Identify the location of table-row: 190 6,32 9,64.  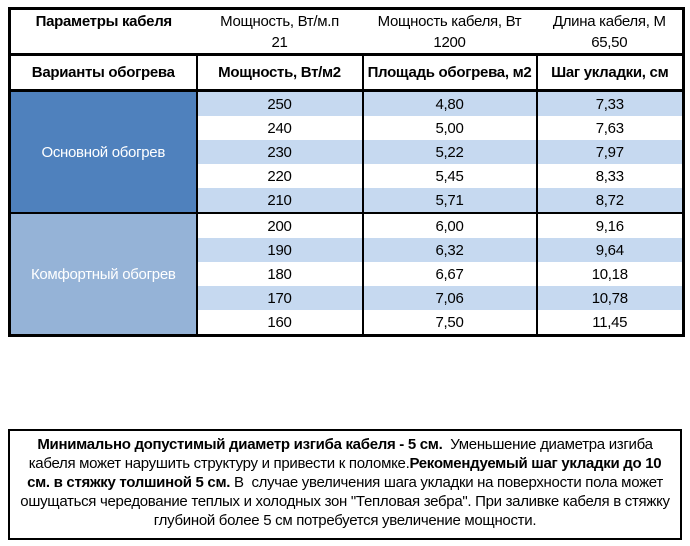
(347, 250).